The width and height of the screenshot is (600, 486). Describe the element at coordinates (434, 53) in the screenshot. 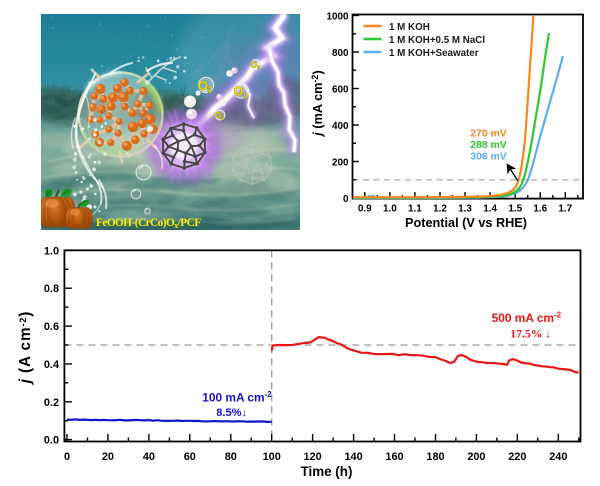

I see `svg-text: 1 M KOH+Seawater` at that location.